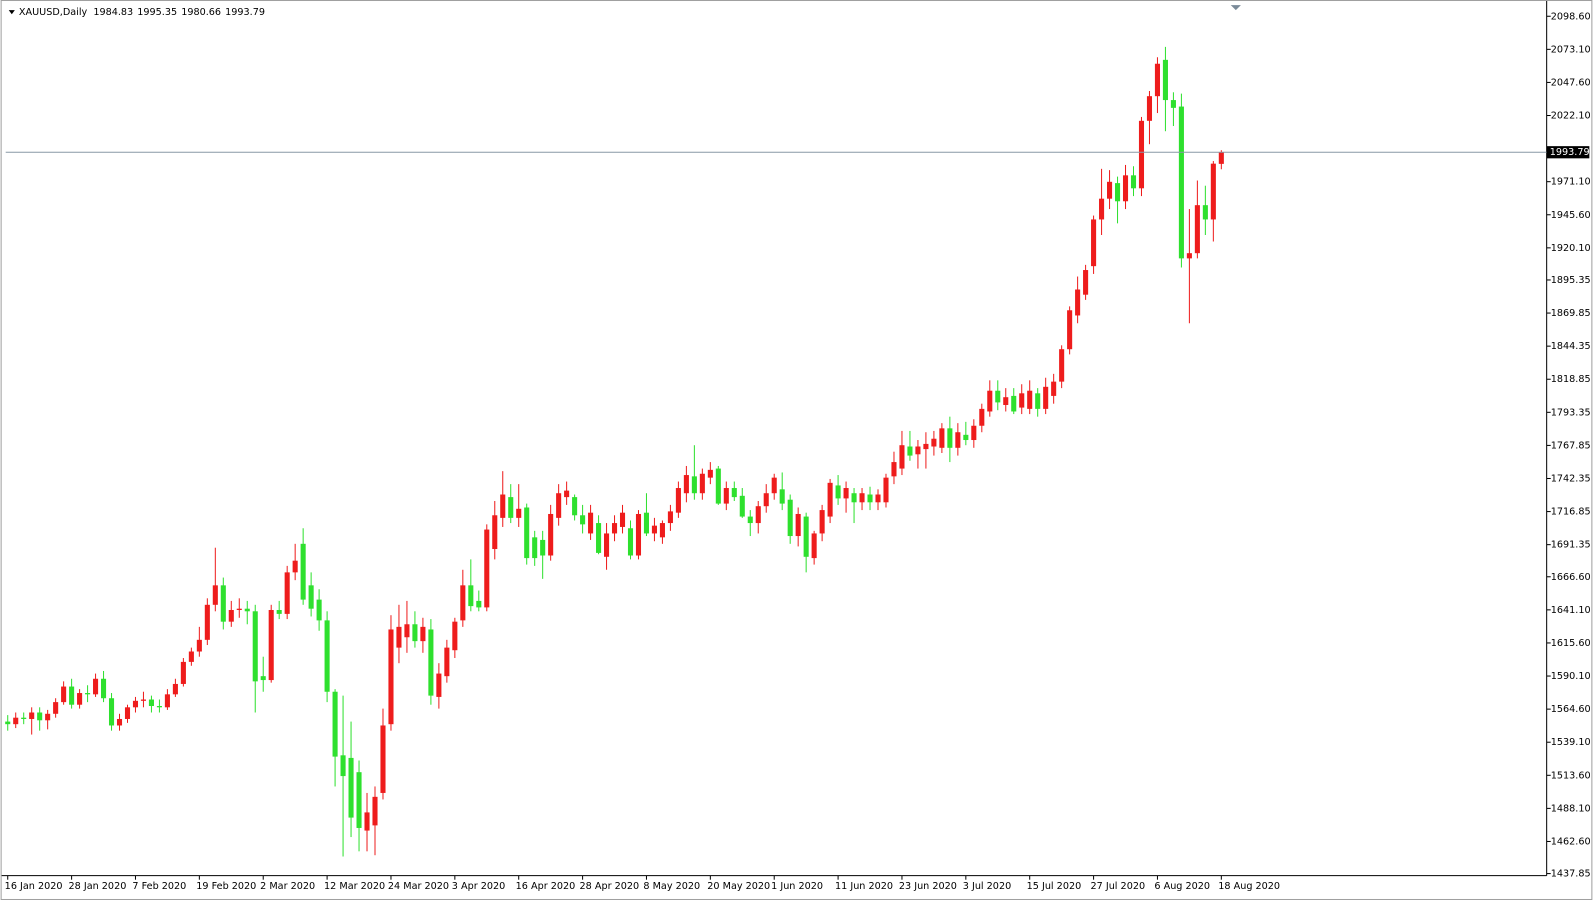  Describe the element at coordinates (1571, 182) in the screenshot. I see `y-tick-label: 1971.10` at that location.